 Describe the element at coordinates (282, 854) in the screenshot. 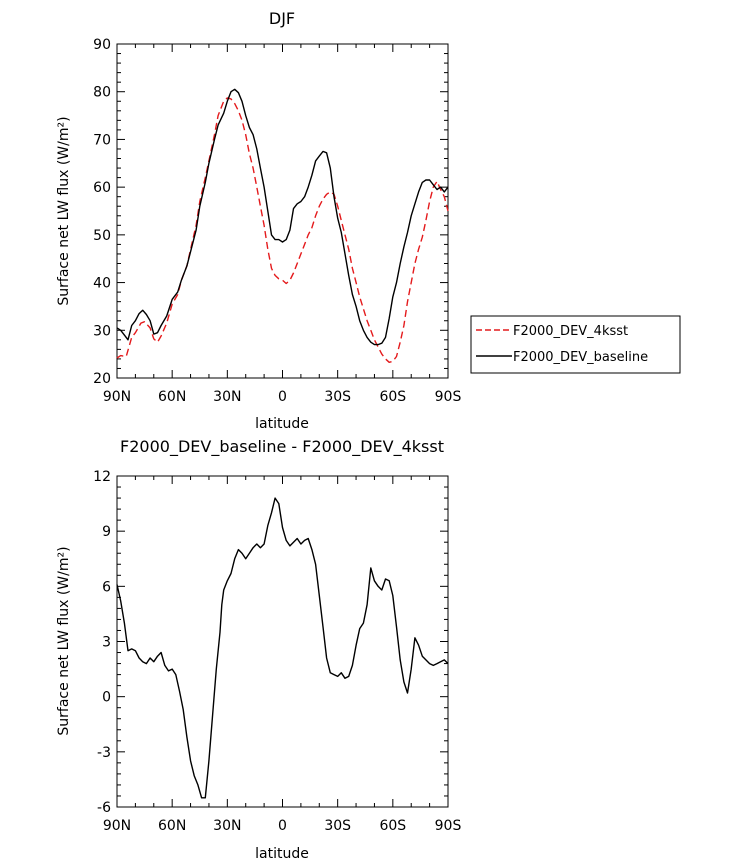

I see `bottom-x-axis-label: latitude` at that location.